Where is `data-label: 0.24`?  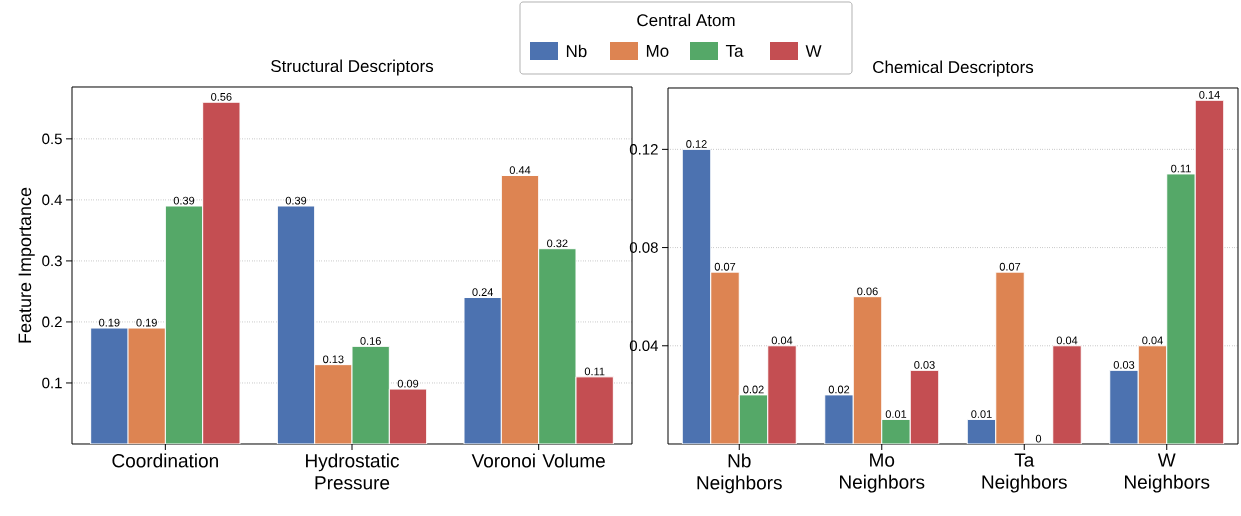 data-label: 0.24 is located at coordinates (483, 292).